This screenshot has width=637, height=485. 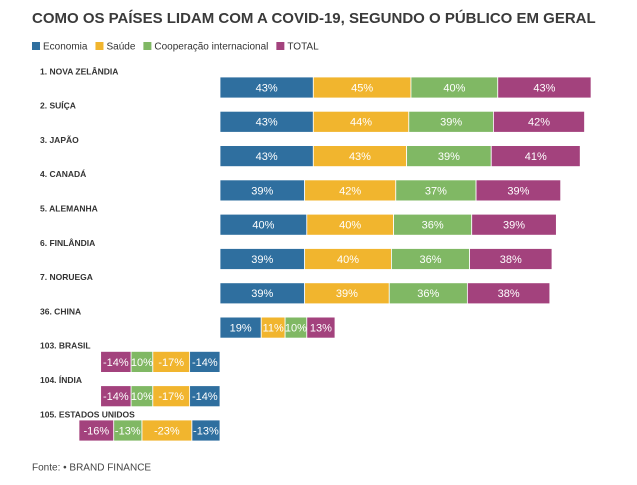 I want to click on value-label: -16%, so click(x=96, y=431).